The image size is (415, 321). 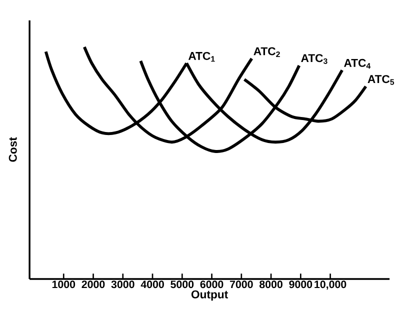 I want to click on x-tick-label: 4000, so click(x=152, y=284).